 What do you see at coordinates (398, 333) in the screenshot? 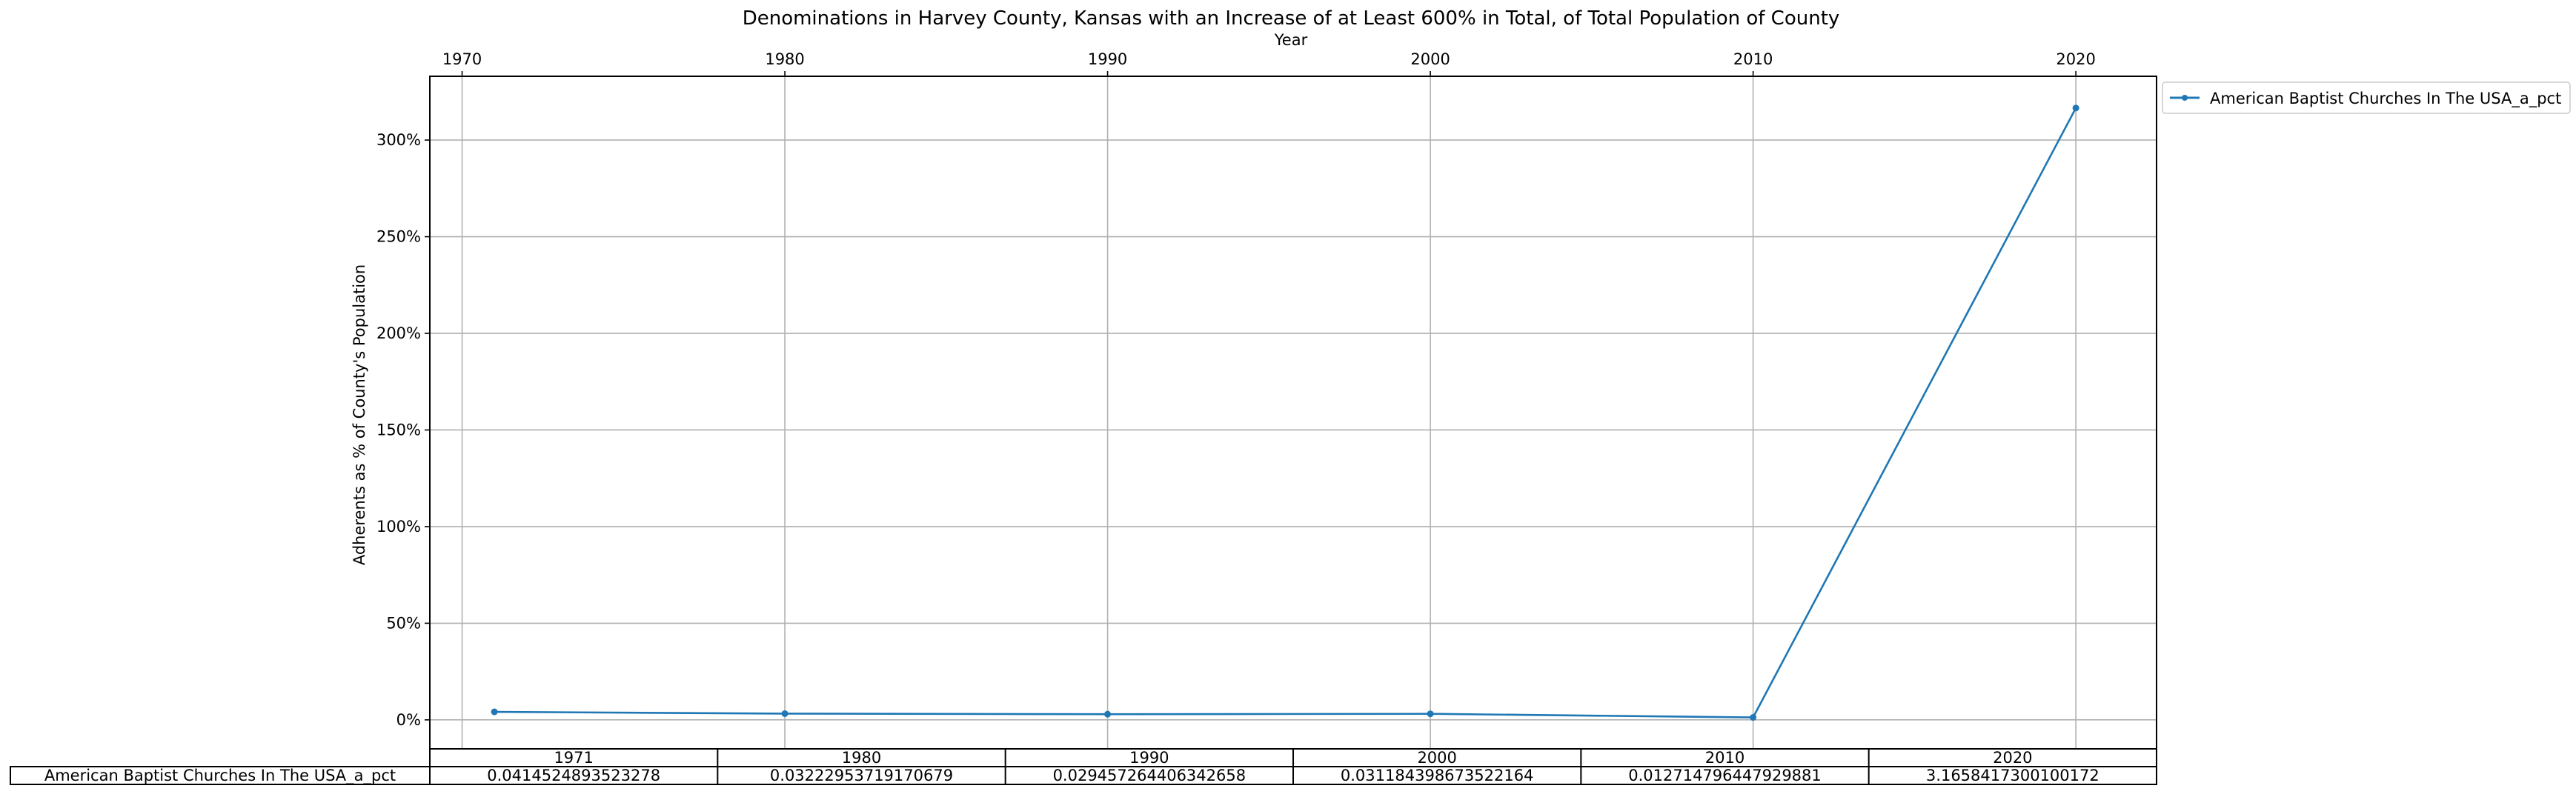
I see `y-tick-label: 200%` at bounding box center [398, 333].